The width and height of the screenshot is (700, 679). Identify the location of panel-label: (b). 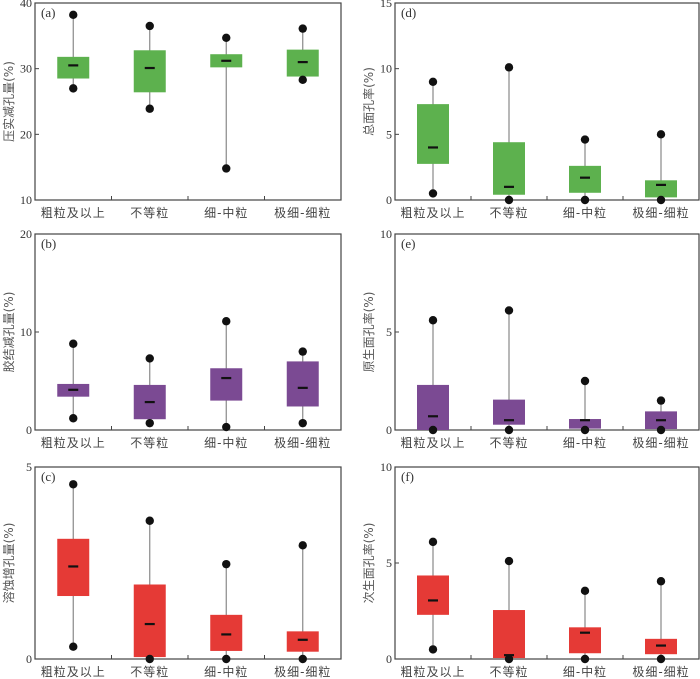
(48, 243).